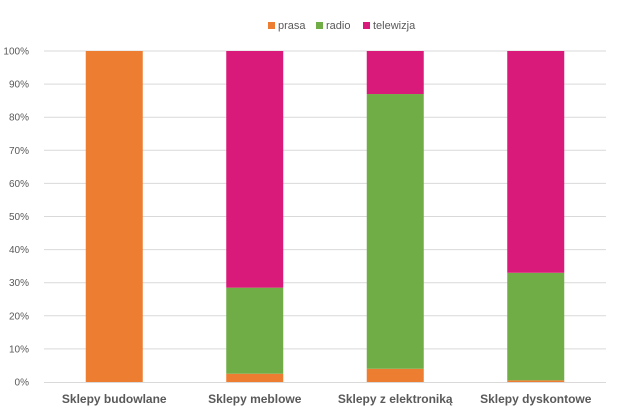  I want to click on y-tick-label: 0%, so click(22, 383).